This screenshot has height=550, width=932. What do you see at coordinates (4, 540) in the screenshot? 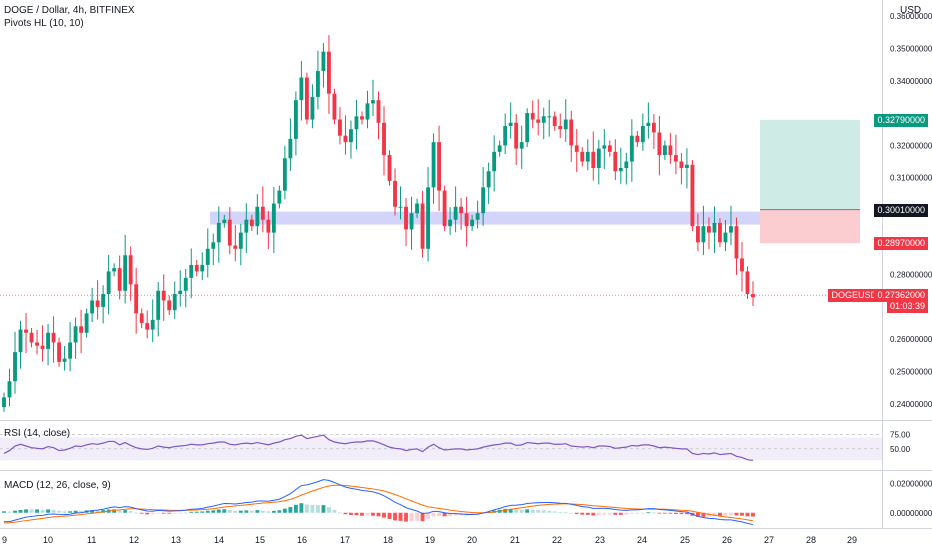
I see `time-axis-label: 9` at bounding box center [4, 540].